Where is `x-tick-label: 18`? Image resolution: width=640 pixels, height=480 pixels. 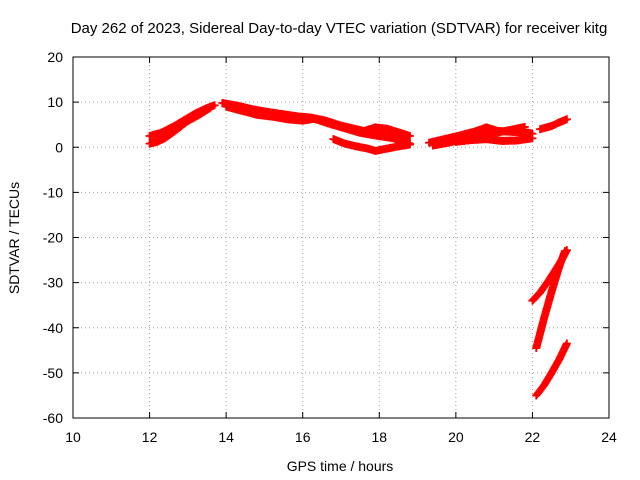 x-tick-label: 18 is located at coordinates (379, 437).